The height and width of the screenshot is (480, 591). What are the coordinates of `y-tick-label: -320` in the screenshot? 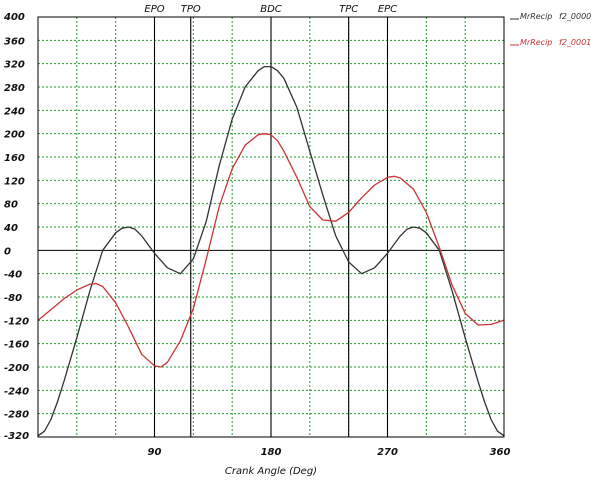 It's located at (16, 436).